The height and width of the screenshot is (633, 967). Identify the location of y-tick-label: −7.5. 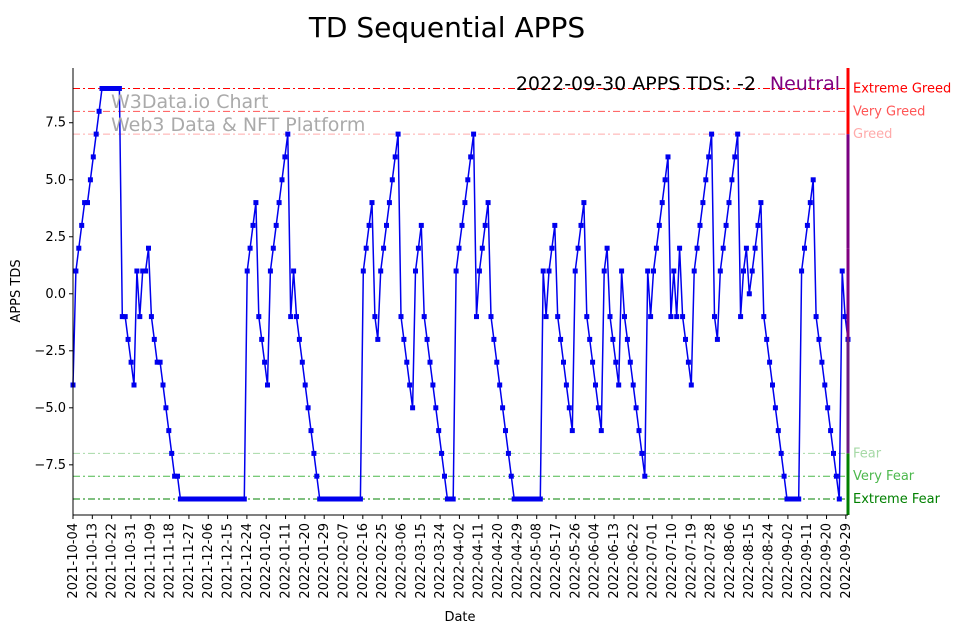
(50, 465).